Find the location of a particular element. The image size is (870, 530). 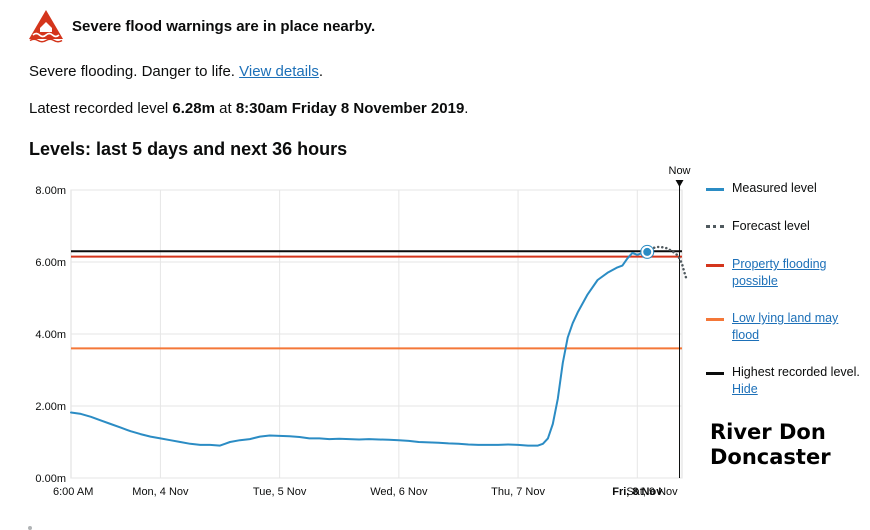

x-tick-label: Wed, 6 Nov is located at coordinates (399, 492).